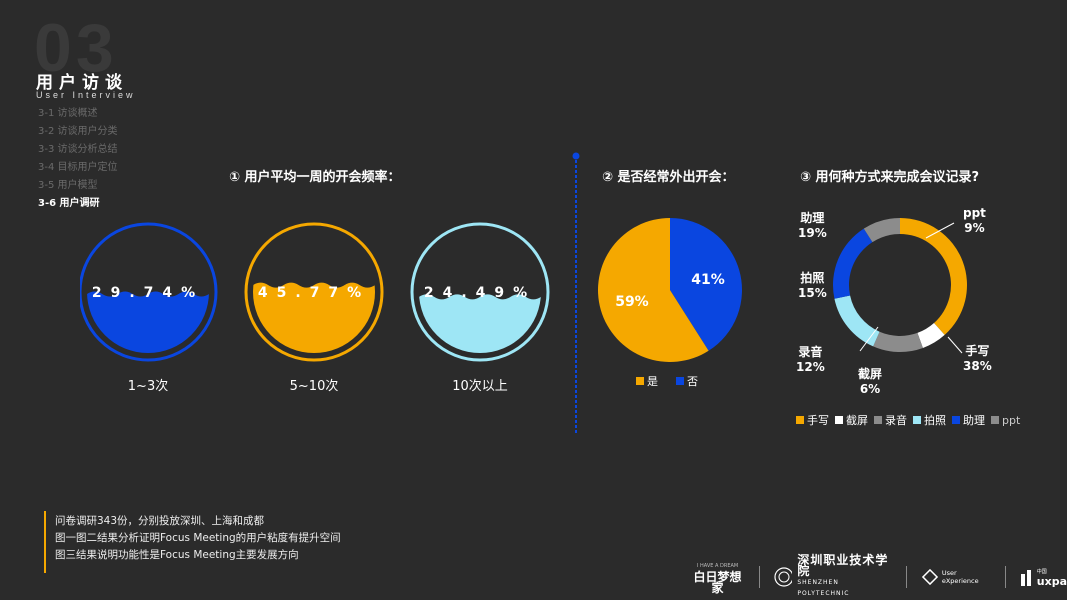  Describe the element at coordinates (917, 420) in the screenshot. I see `legend-swatch-photo` at that location.